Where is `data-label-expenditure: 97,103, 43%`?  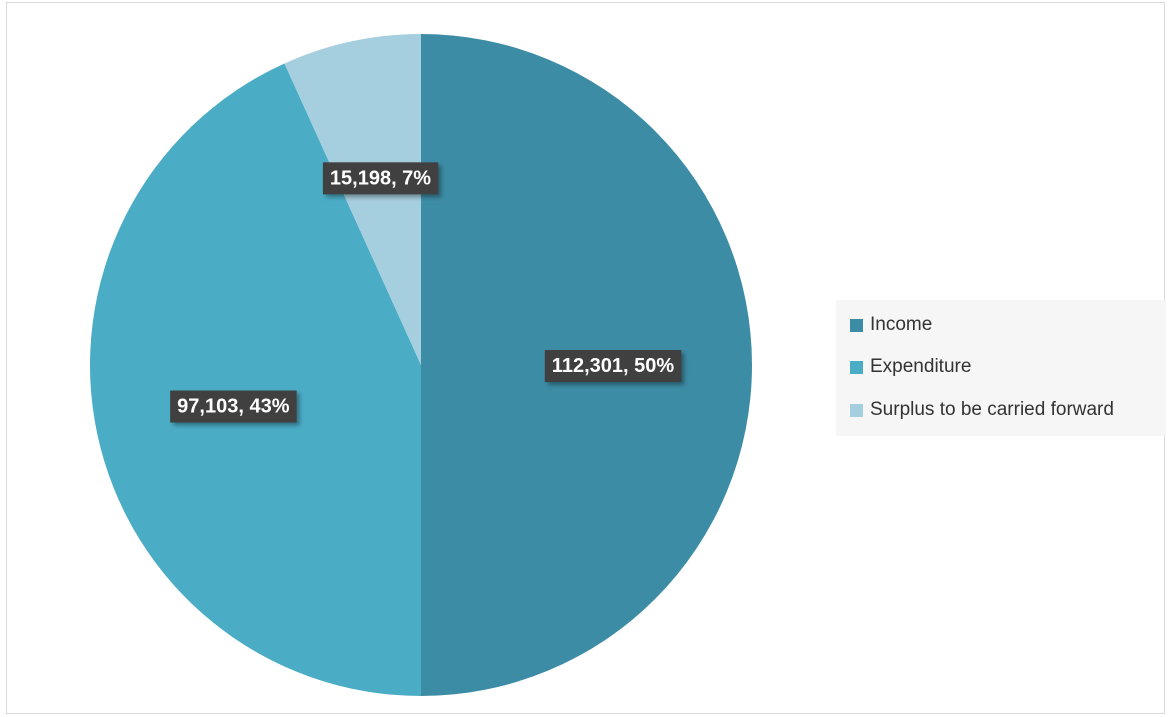
data-label-expenditure: 97,103, 43% is located at coordinates (233, 406).